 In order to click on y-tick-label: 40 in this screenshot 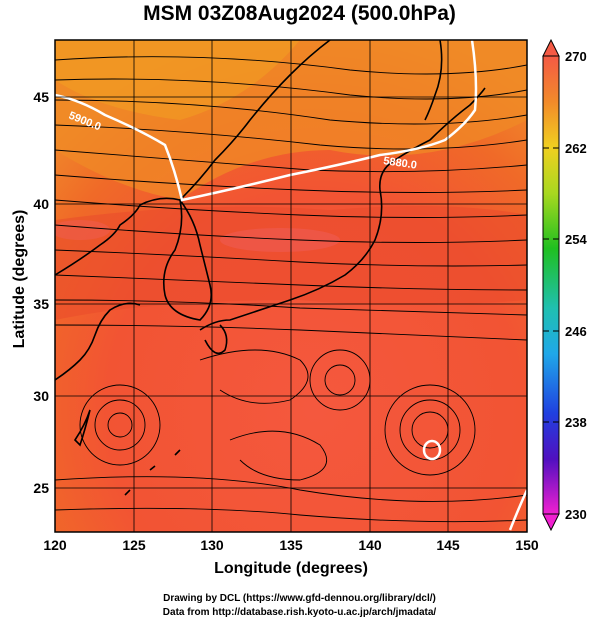, I will do `click(41, 204)`.